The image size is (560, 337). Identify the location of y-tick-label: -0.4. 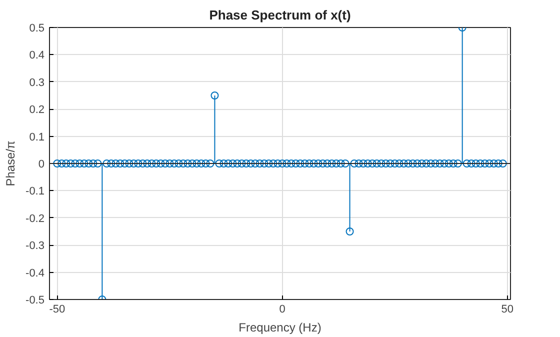
(35, 273).